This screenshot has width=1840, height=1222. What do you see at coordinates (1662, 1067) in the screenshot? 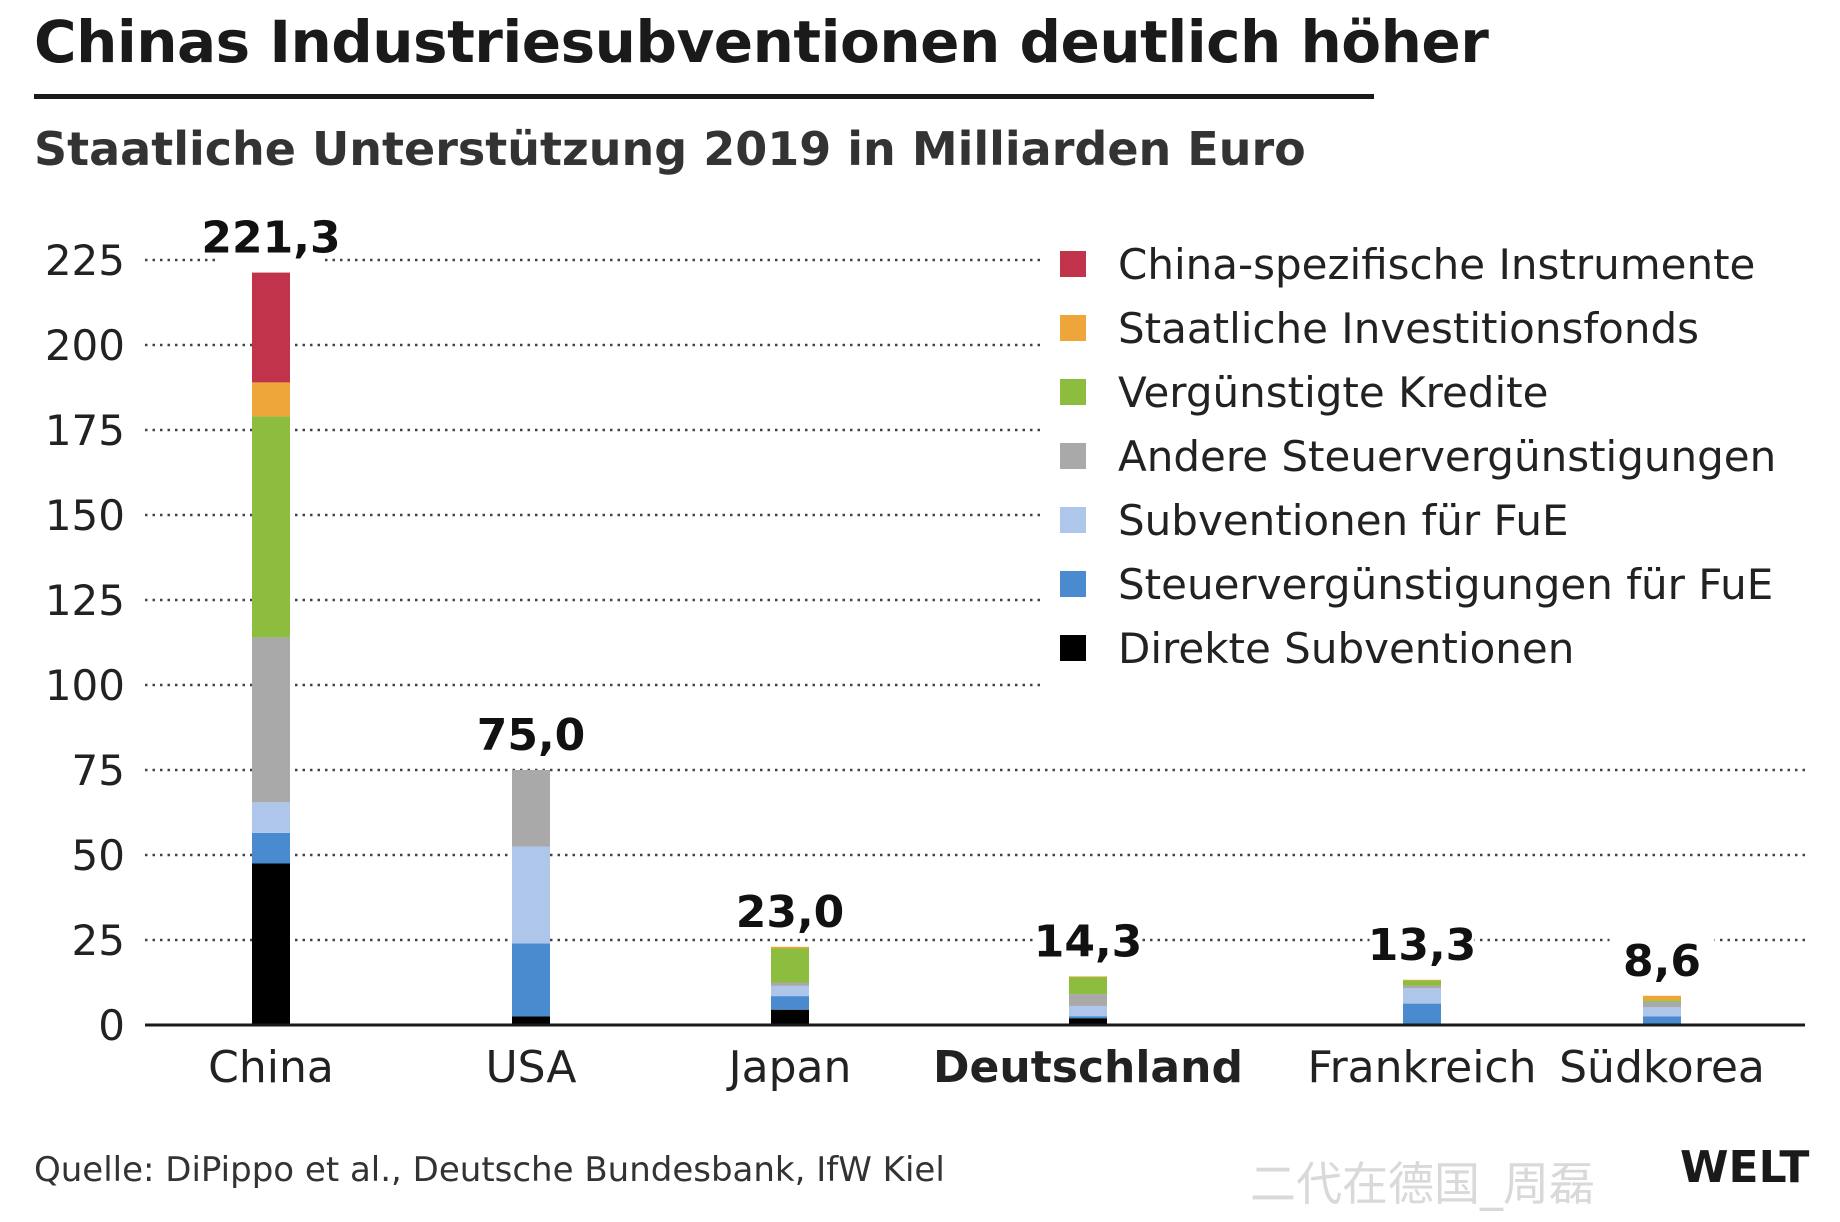
I see `x-category-label: Südkorea` at bounding box center [1662, 1067].